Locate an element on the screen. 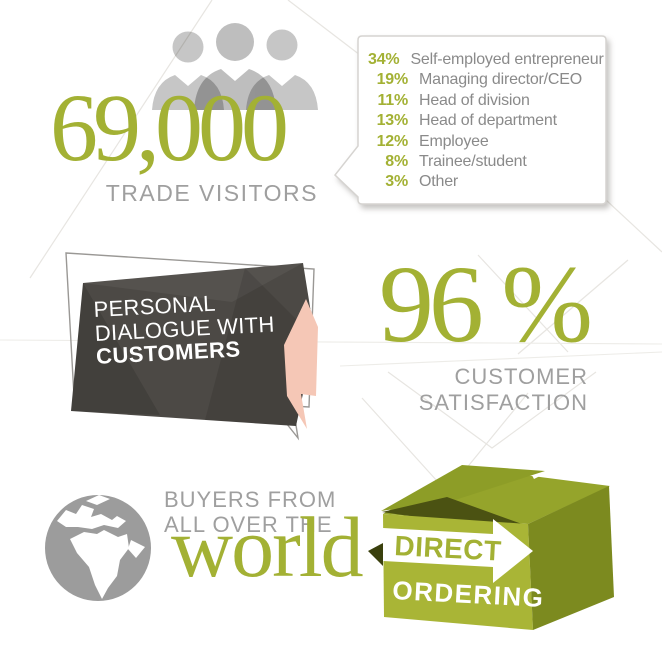 The height and width of the screenshot is (662, 662). percent-label: Head of department is located at coordinates (488, 121).